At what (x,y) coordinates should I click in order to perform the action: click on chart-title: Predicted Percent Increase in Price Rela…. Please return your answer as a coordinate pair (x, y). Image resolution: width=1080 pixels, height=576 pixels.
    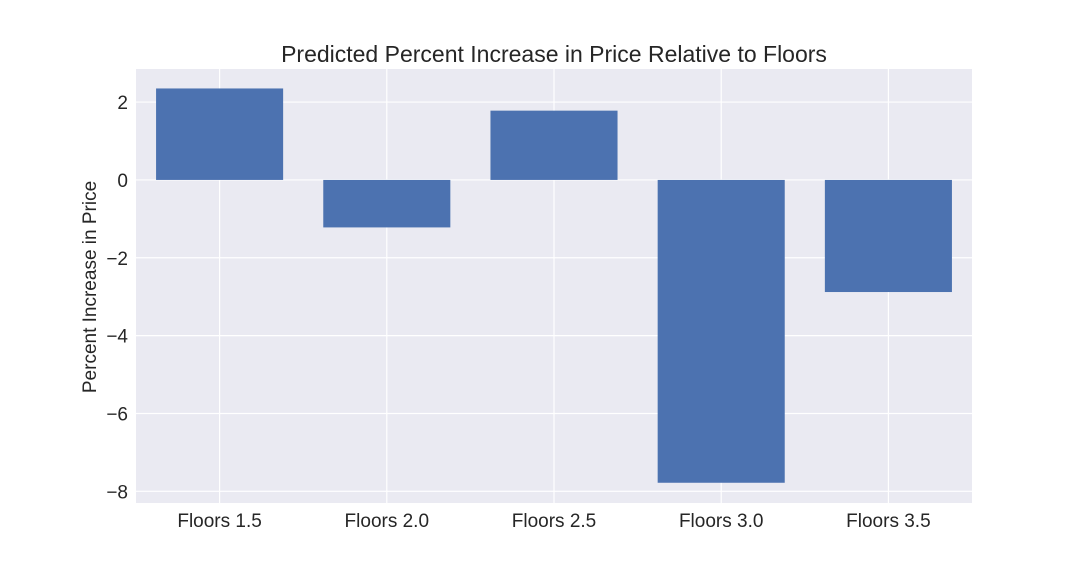
    Looking at the image, I should click on (554, 54).